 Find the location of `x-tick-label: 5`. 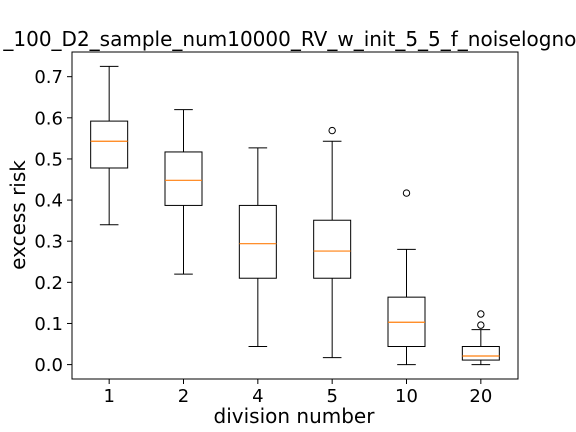

x-tick-label: 5 is located at coordinates (331, 396).